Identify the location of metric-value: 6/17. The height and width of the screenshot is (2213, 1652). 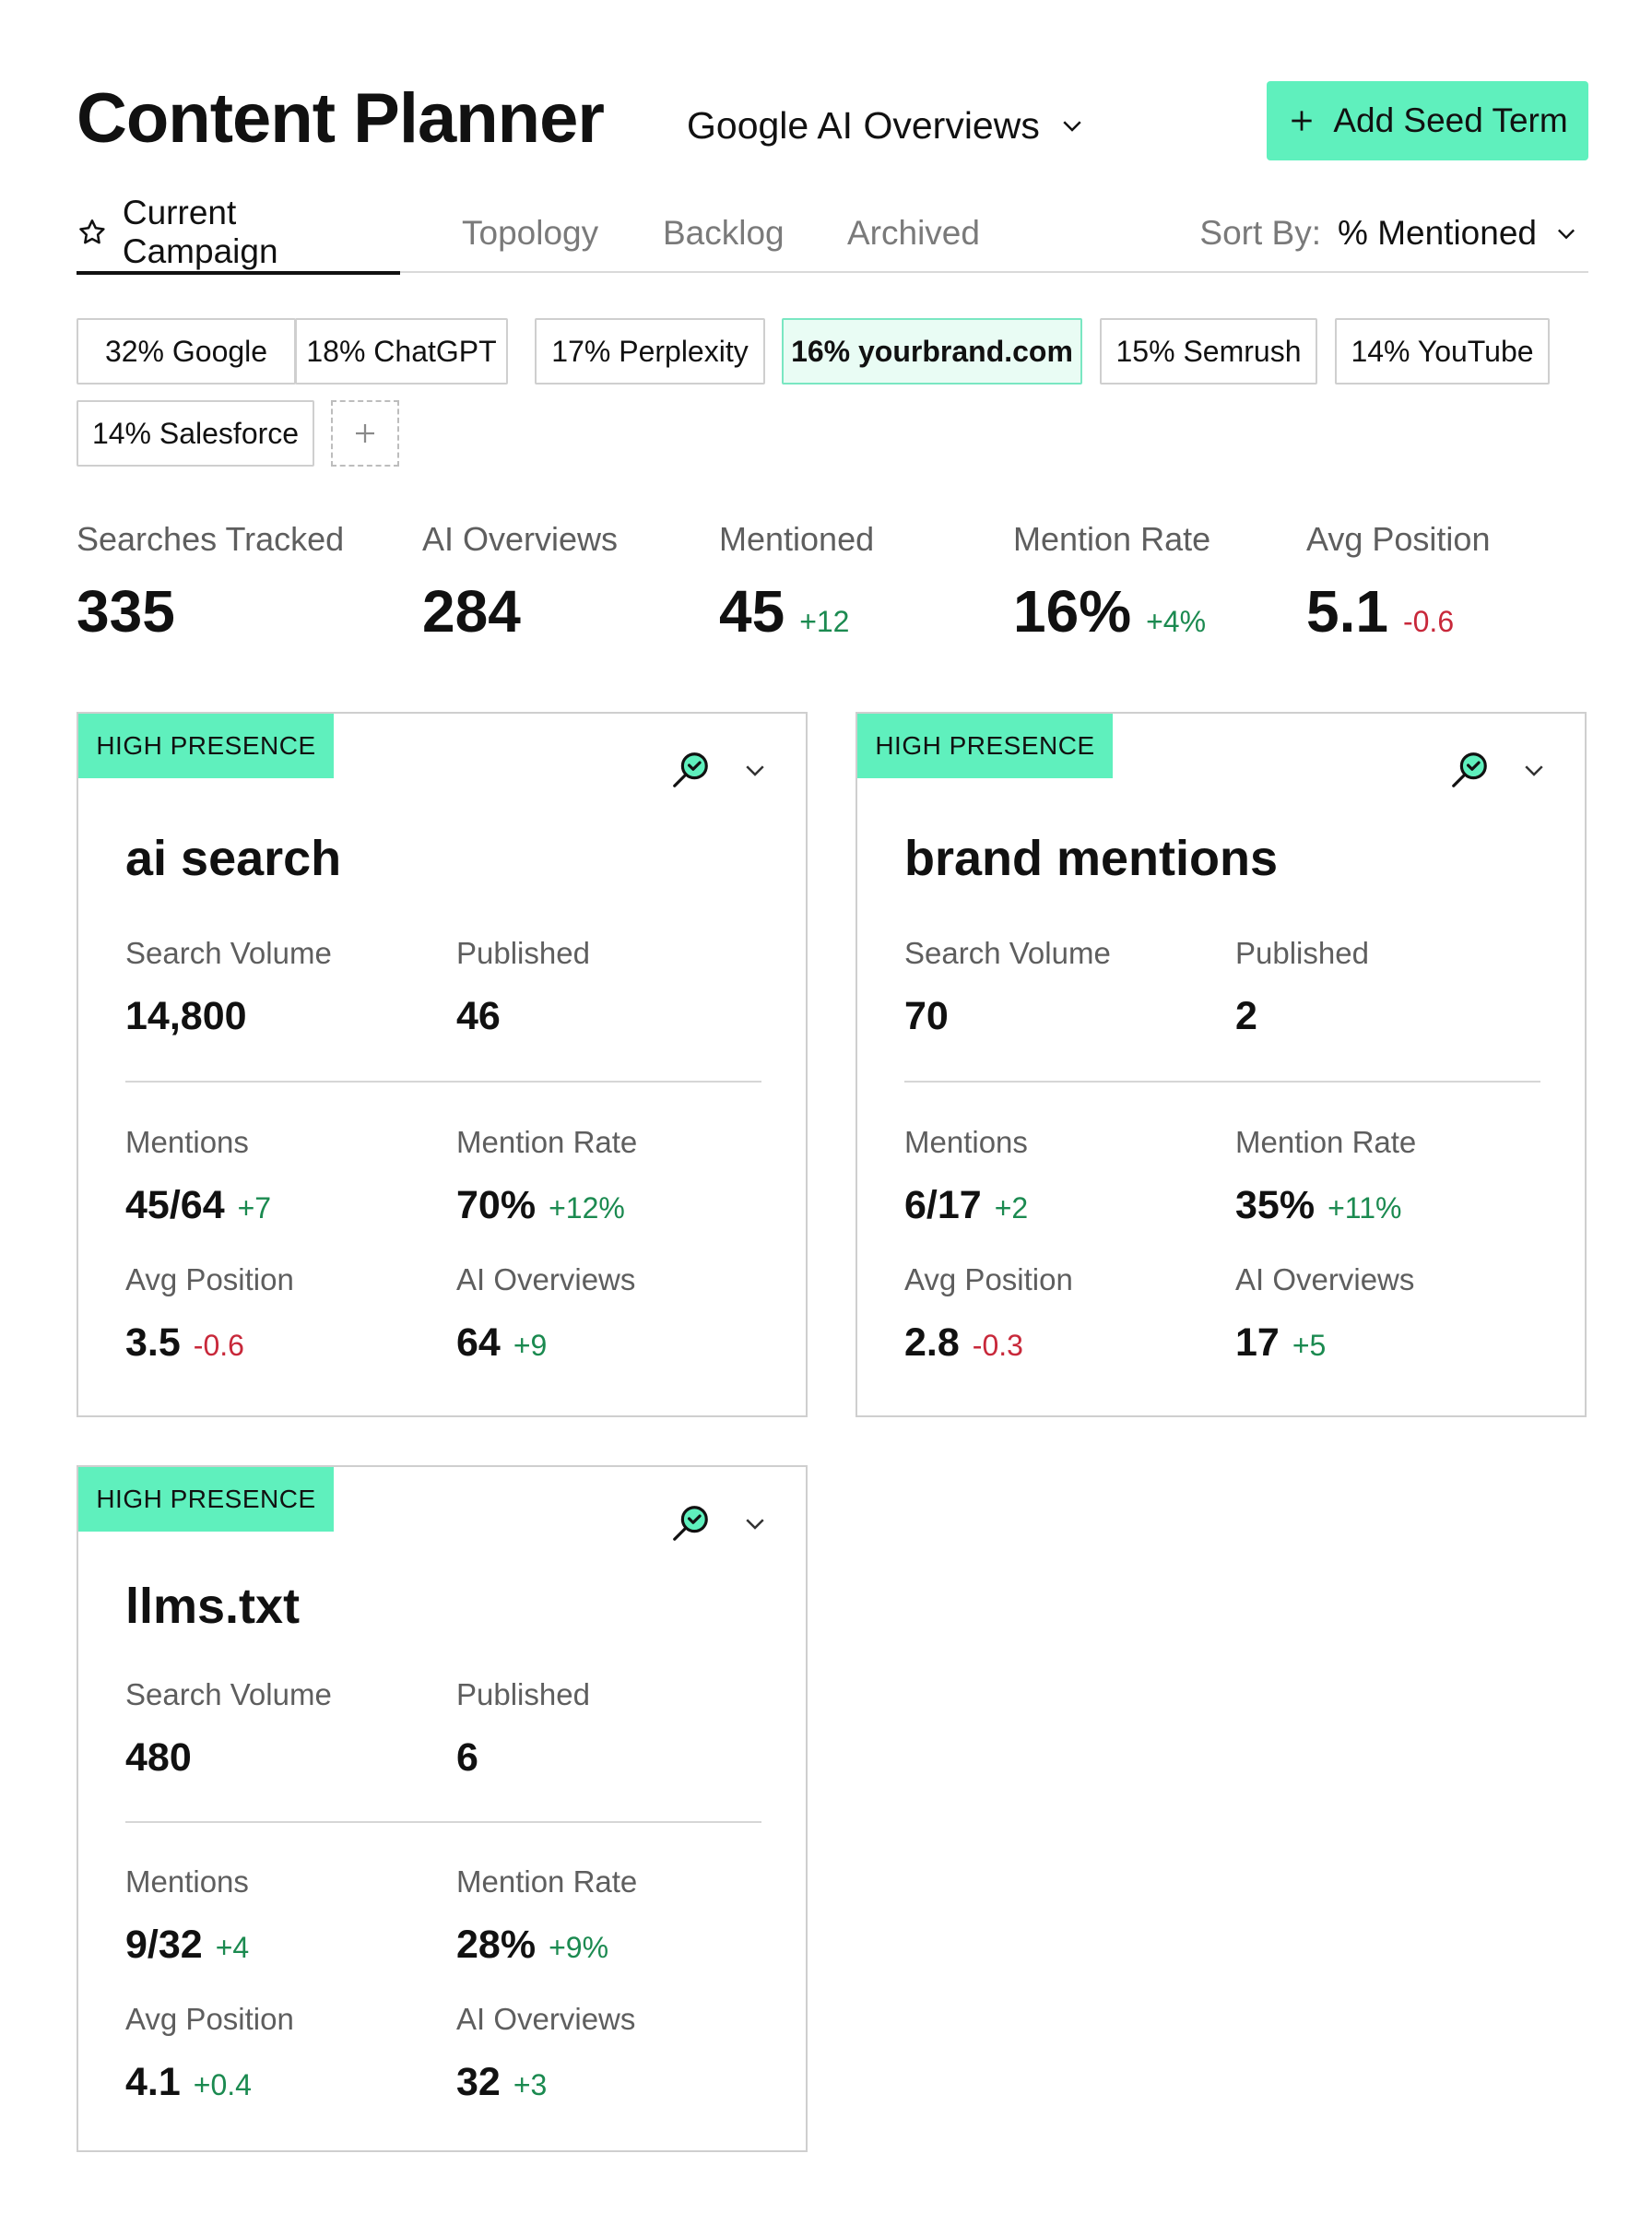
(943, 1205).